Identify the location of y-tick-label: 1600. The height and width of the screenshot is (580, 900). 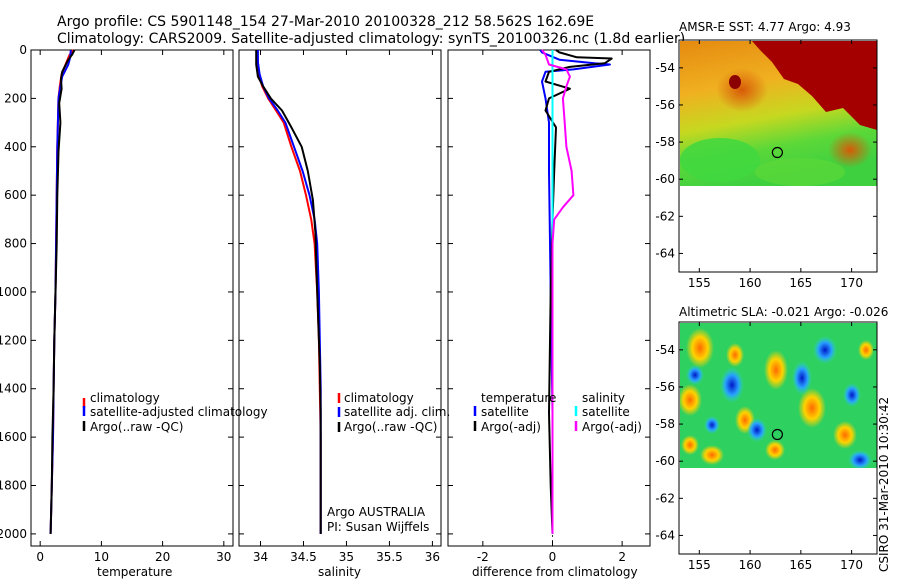
(13, 437).